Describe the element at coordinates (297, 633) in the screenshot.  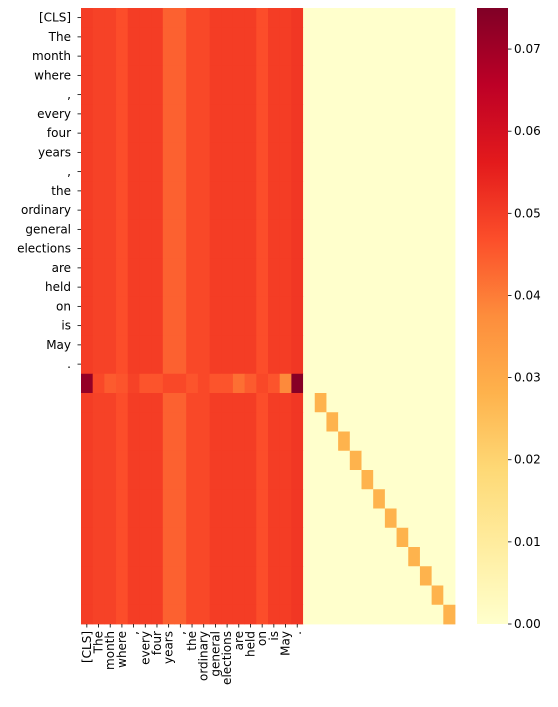
I see `x-tick-label: .` at that location.